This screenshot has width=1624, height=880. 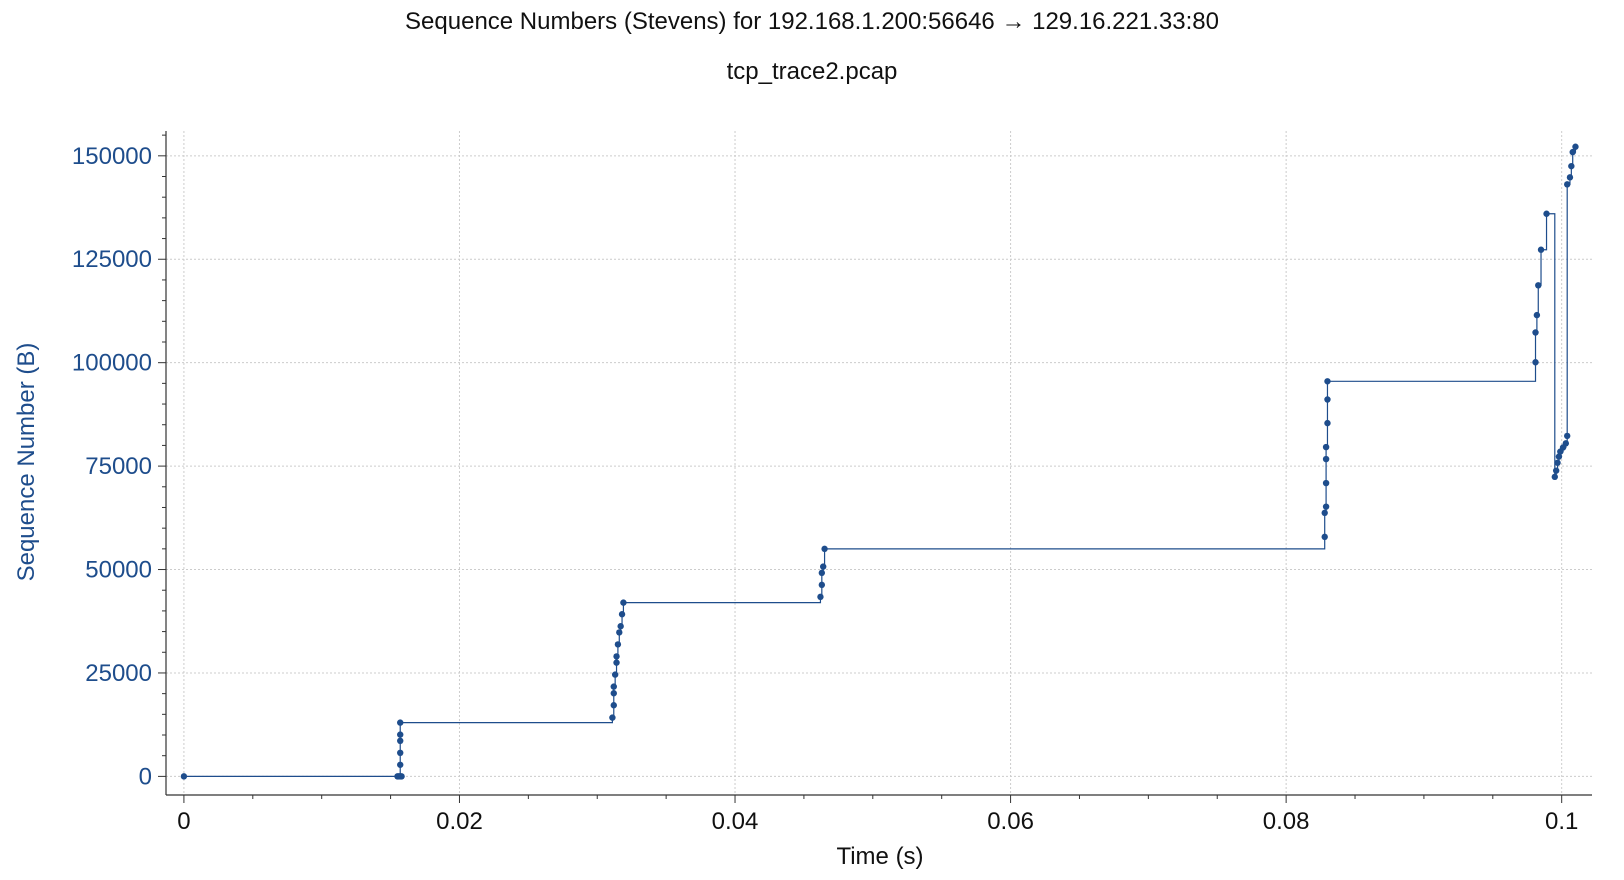 I want to click on y-tick-label: 125000, so click(x=112, y=259).